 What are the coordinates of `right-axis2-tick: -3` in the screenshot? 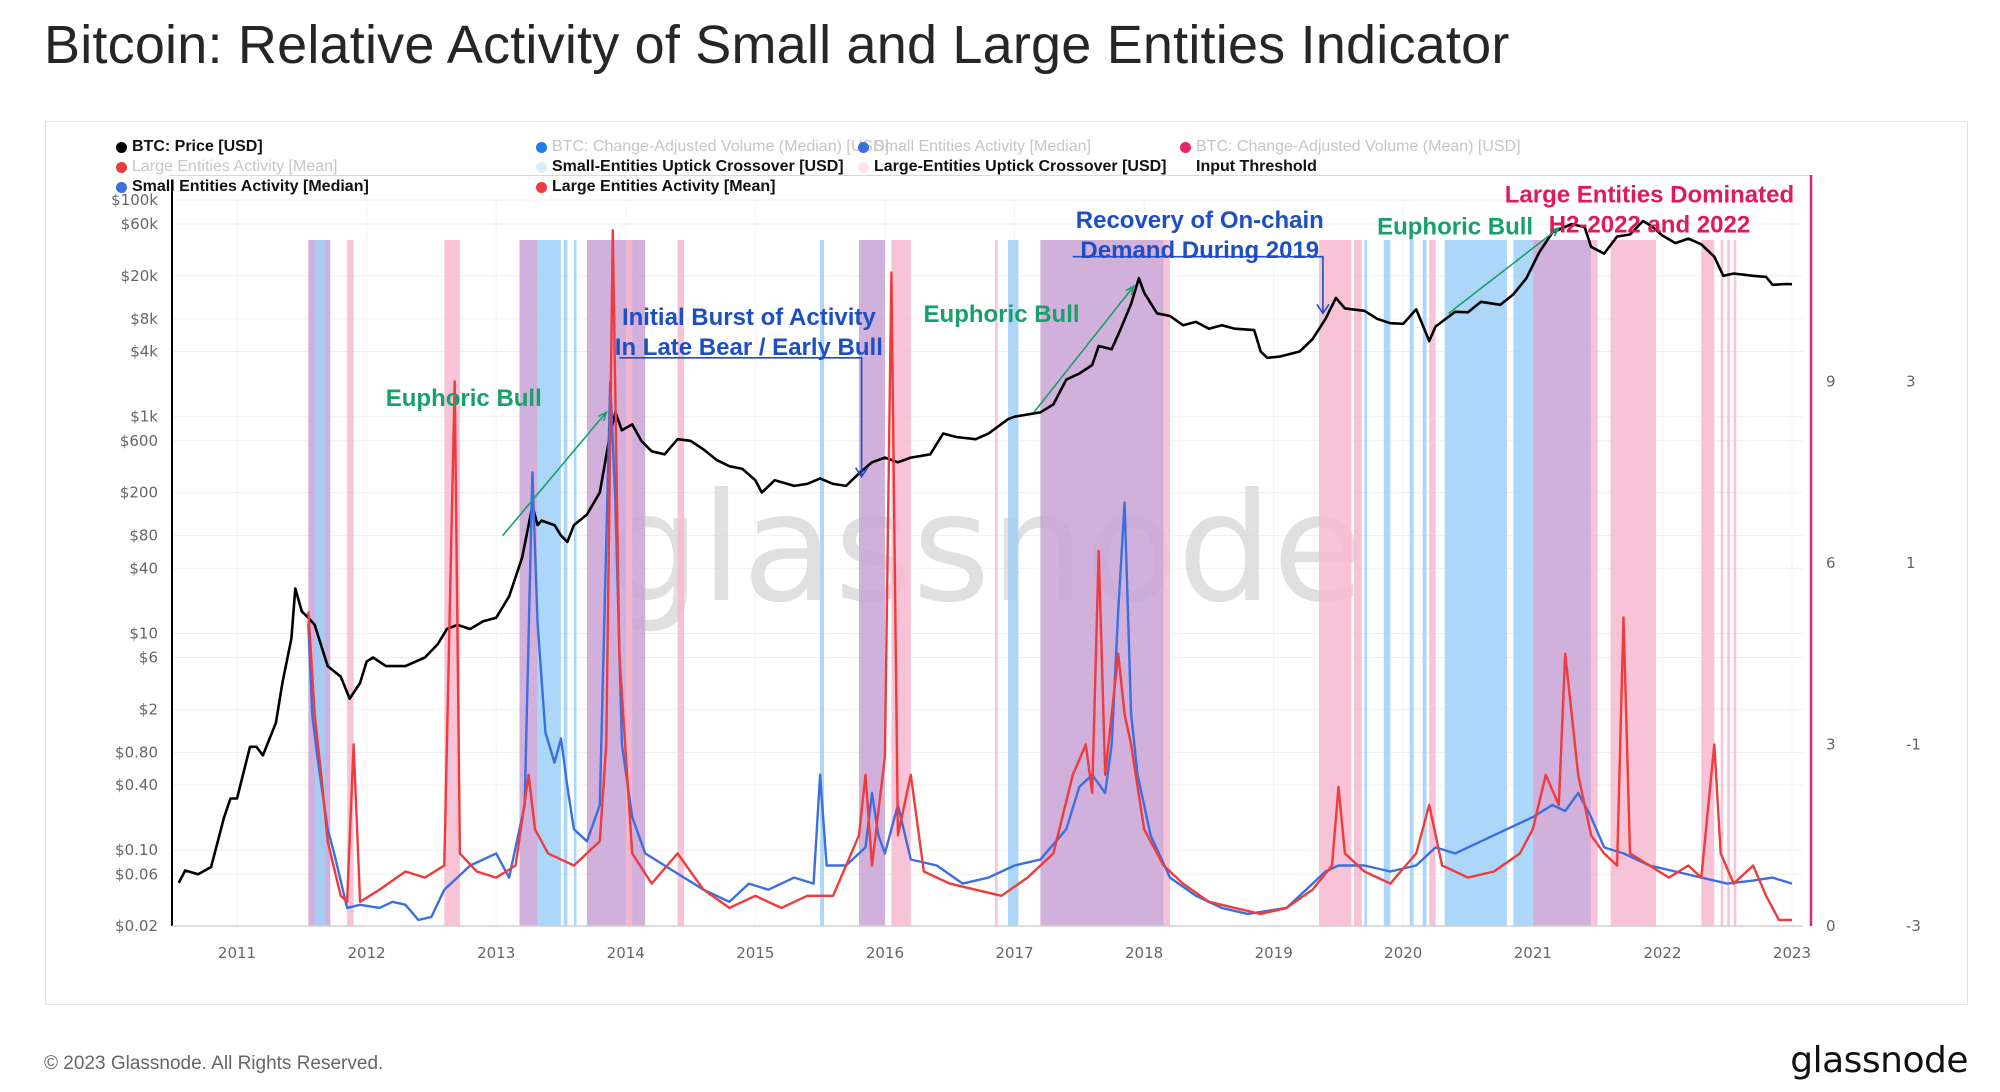 It's located at (1913, 926).